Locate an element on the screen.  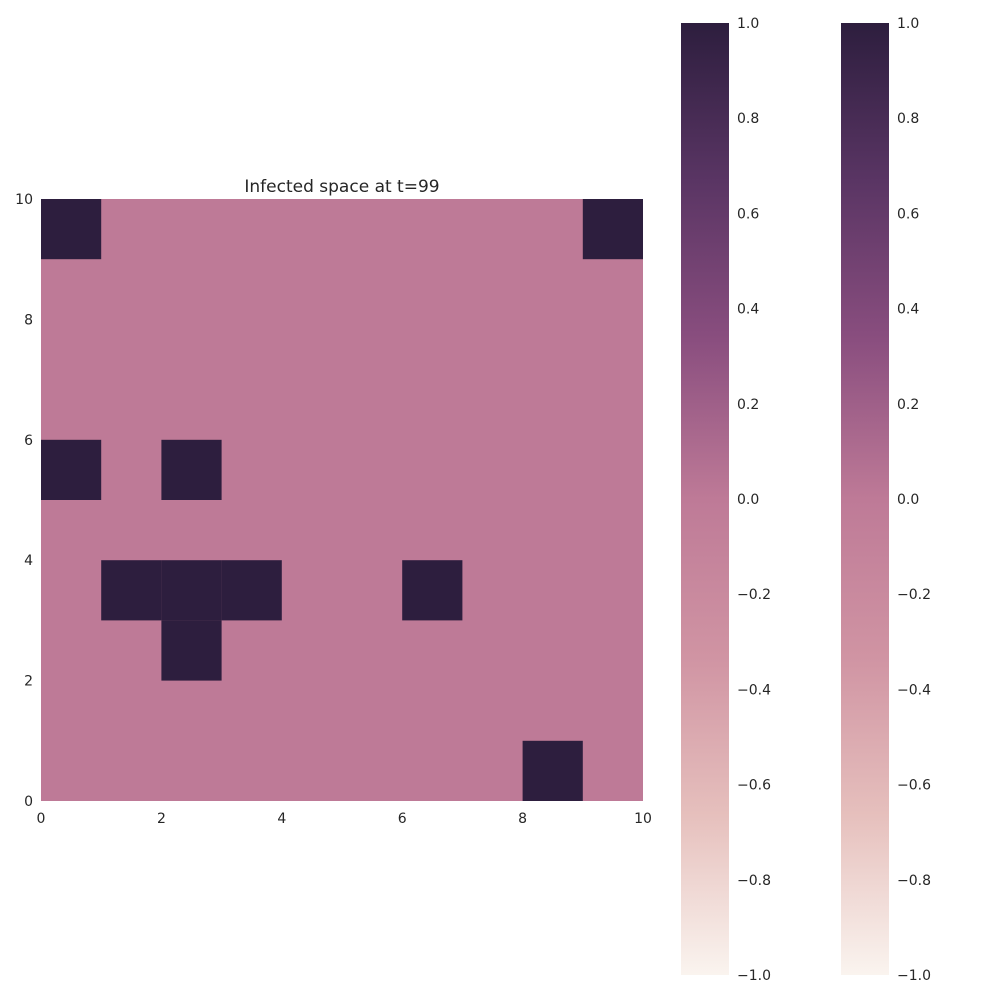
y-tick-label: 2 is located at coordinates (28, 682).